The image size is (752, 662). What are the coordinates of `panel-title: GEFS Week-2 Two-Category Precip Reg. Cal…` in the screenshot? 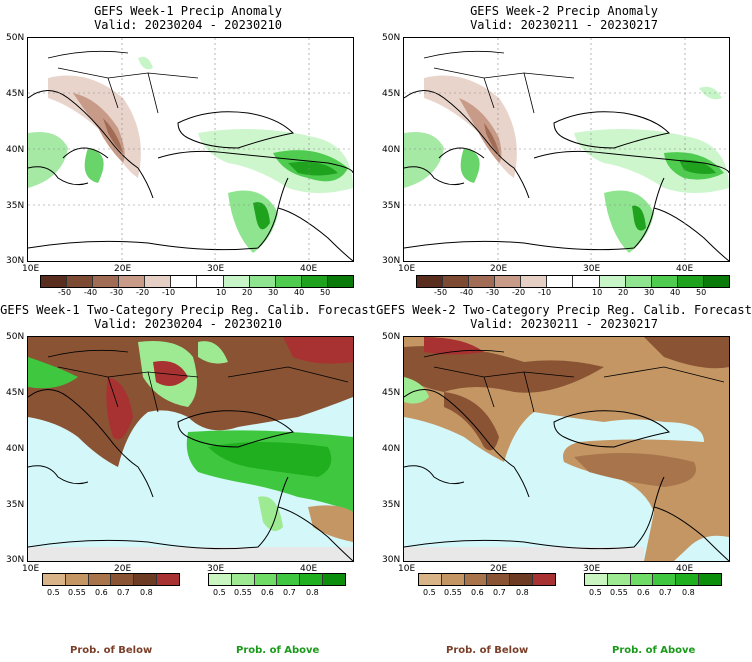 It's located at (564, 310).